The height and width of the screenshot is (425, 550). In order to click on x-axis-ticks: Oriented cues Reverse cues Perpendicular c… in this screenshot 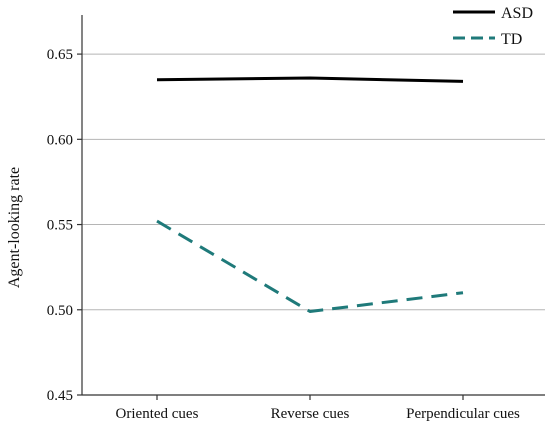, I will do `click(318, 408)`.